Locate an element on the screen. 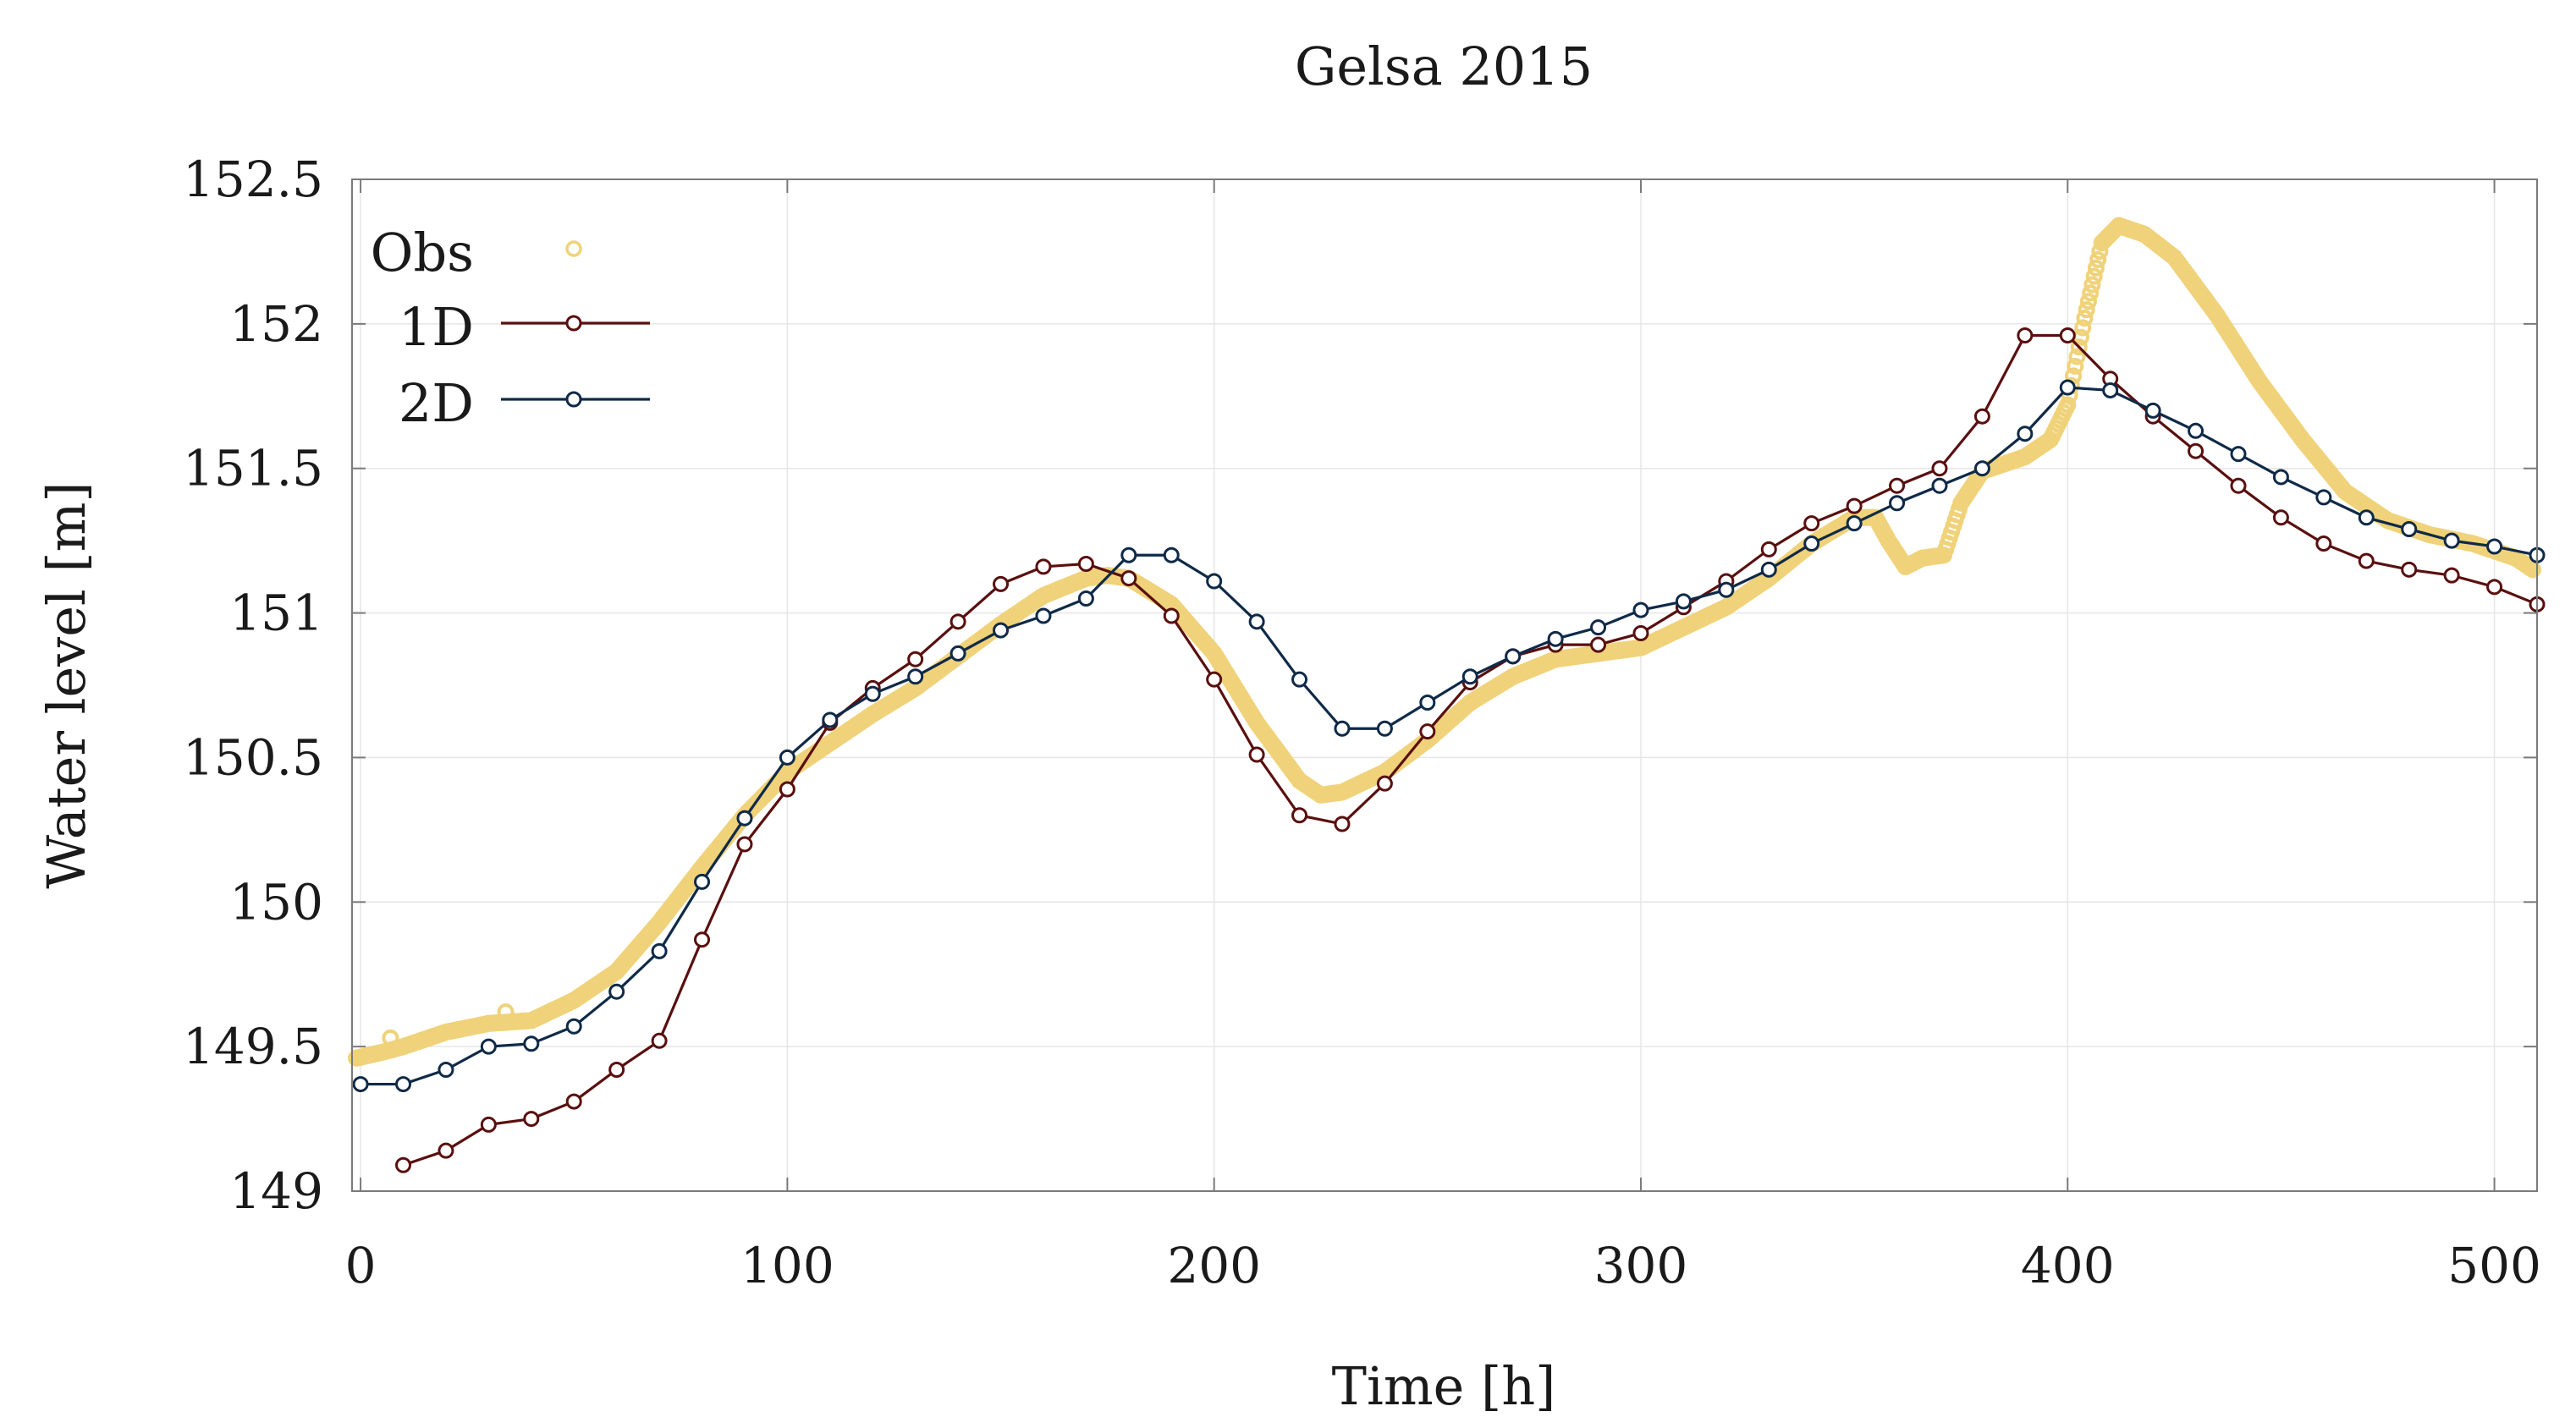  x-tick-label: 300 is located at coordinates (1641, 1265).